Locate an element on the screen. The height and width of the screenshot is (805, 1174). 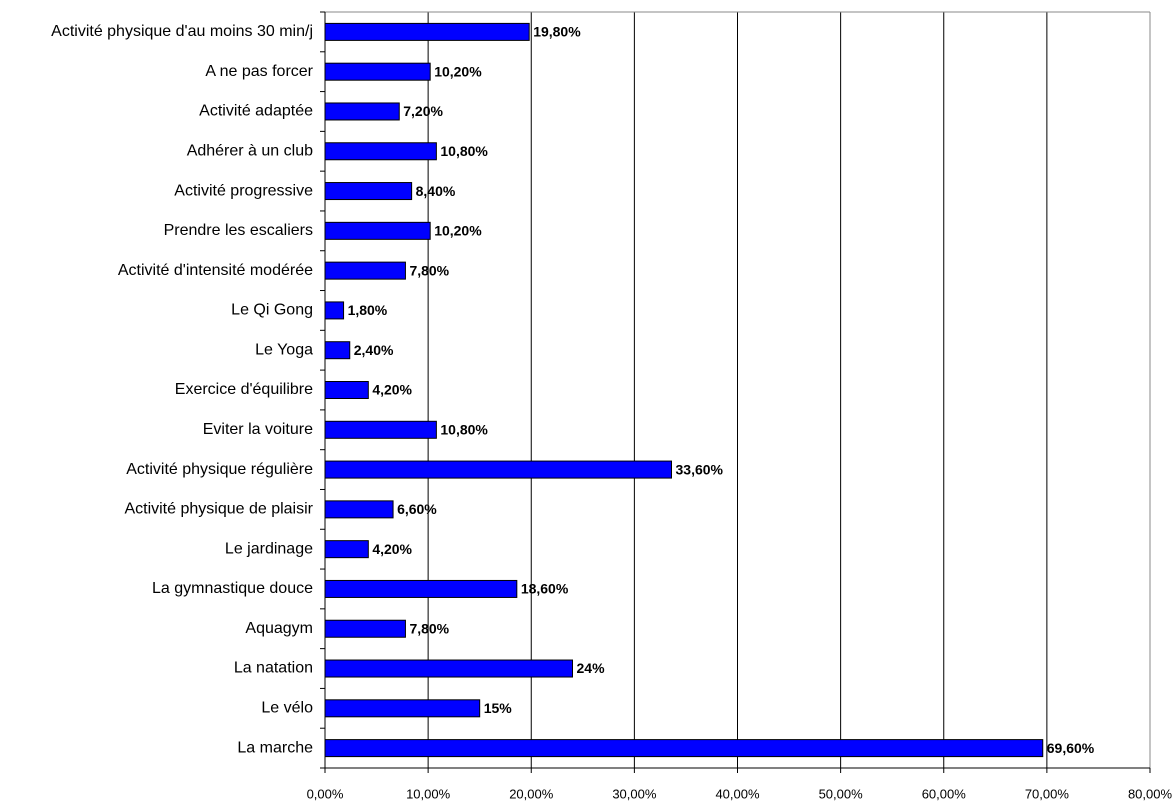
x-tick-label: 20,00% is located at coordinates (531, 793).